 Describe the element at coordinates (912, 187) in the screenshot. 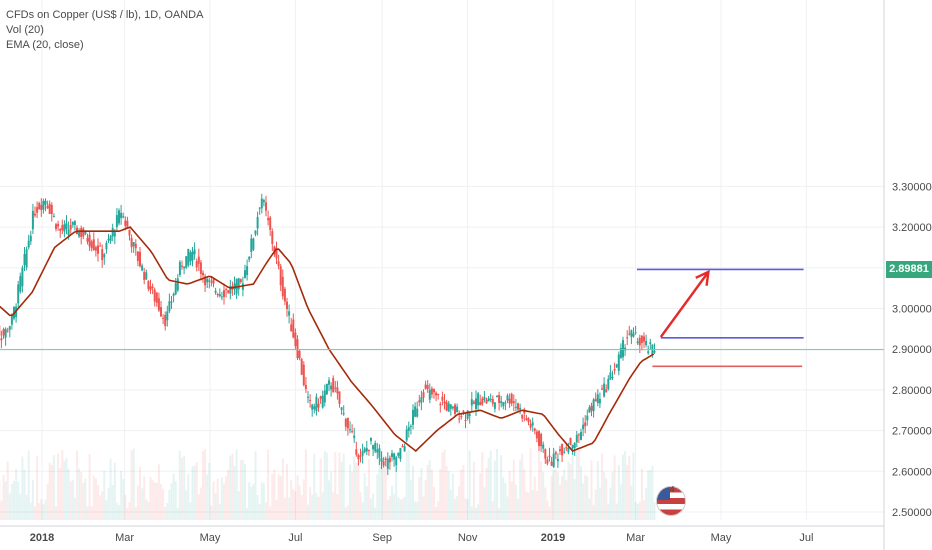

I see `y-tick-label: 3.30000` at that location.